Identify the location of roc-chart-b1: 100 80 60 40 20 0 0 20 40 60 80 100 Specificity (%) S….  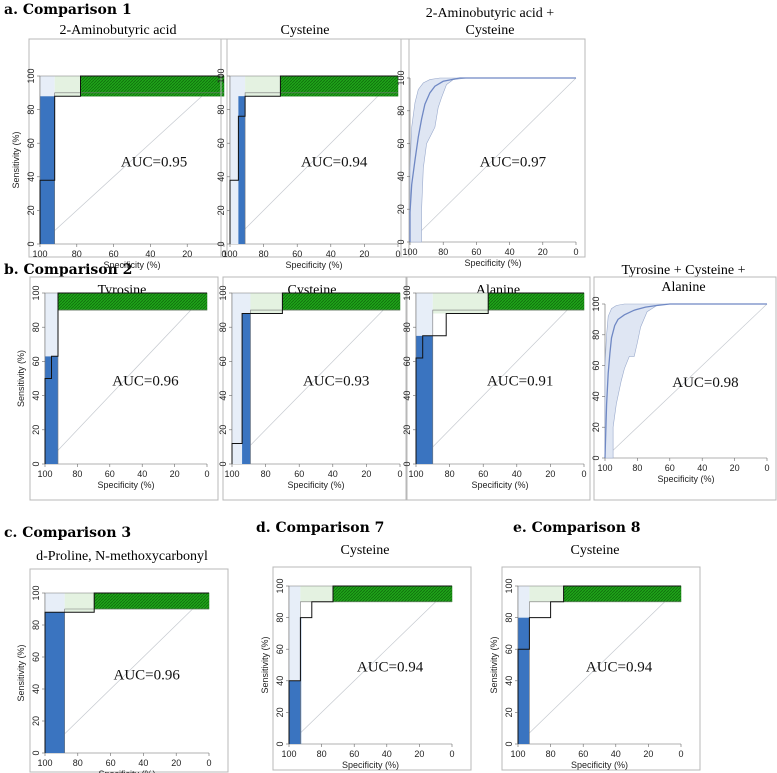
(117, 388).